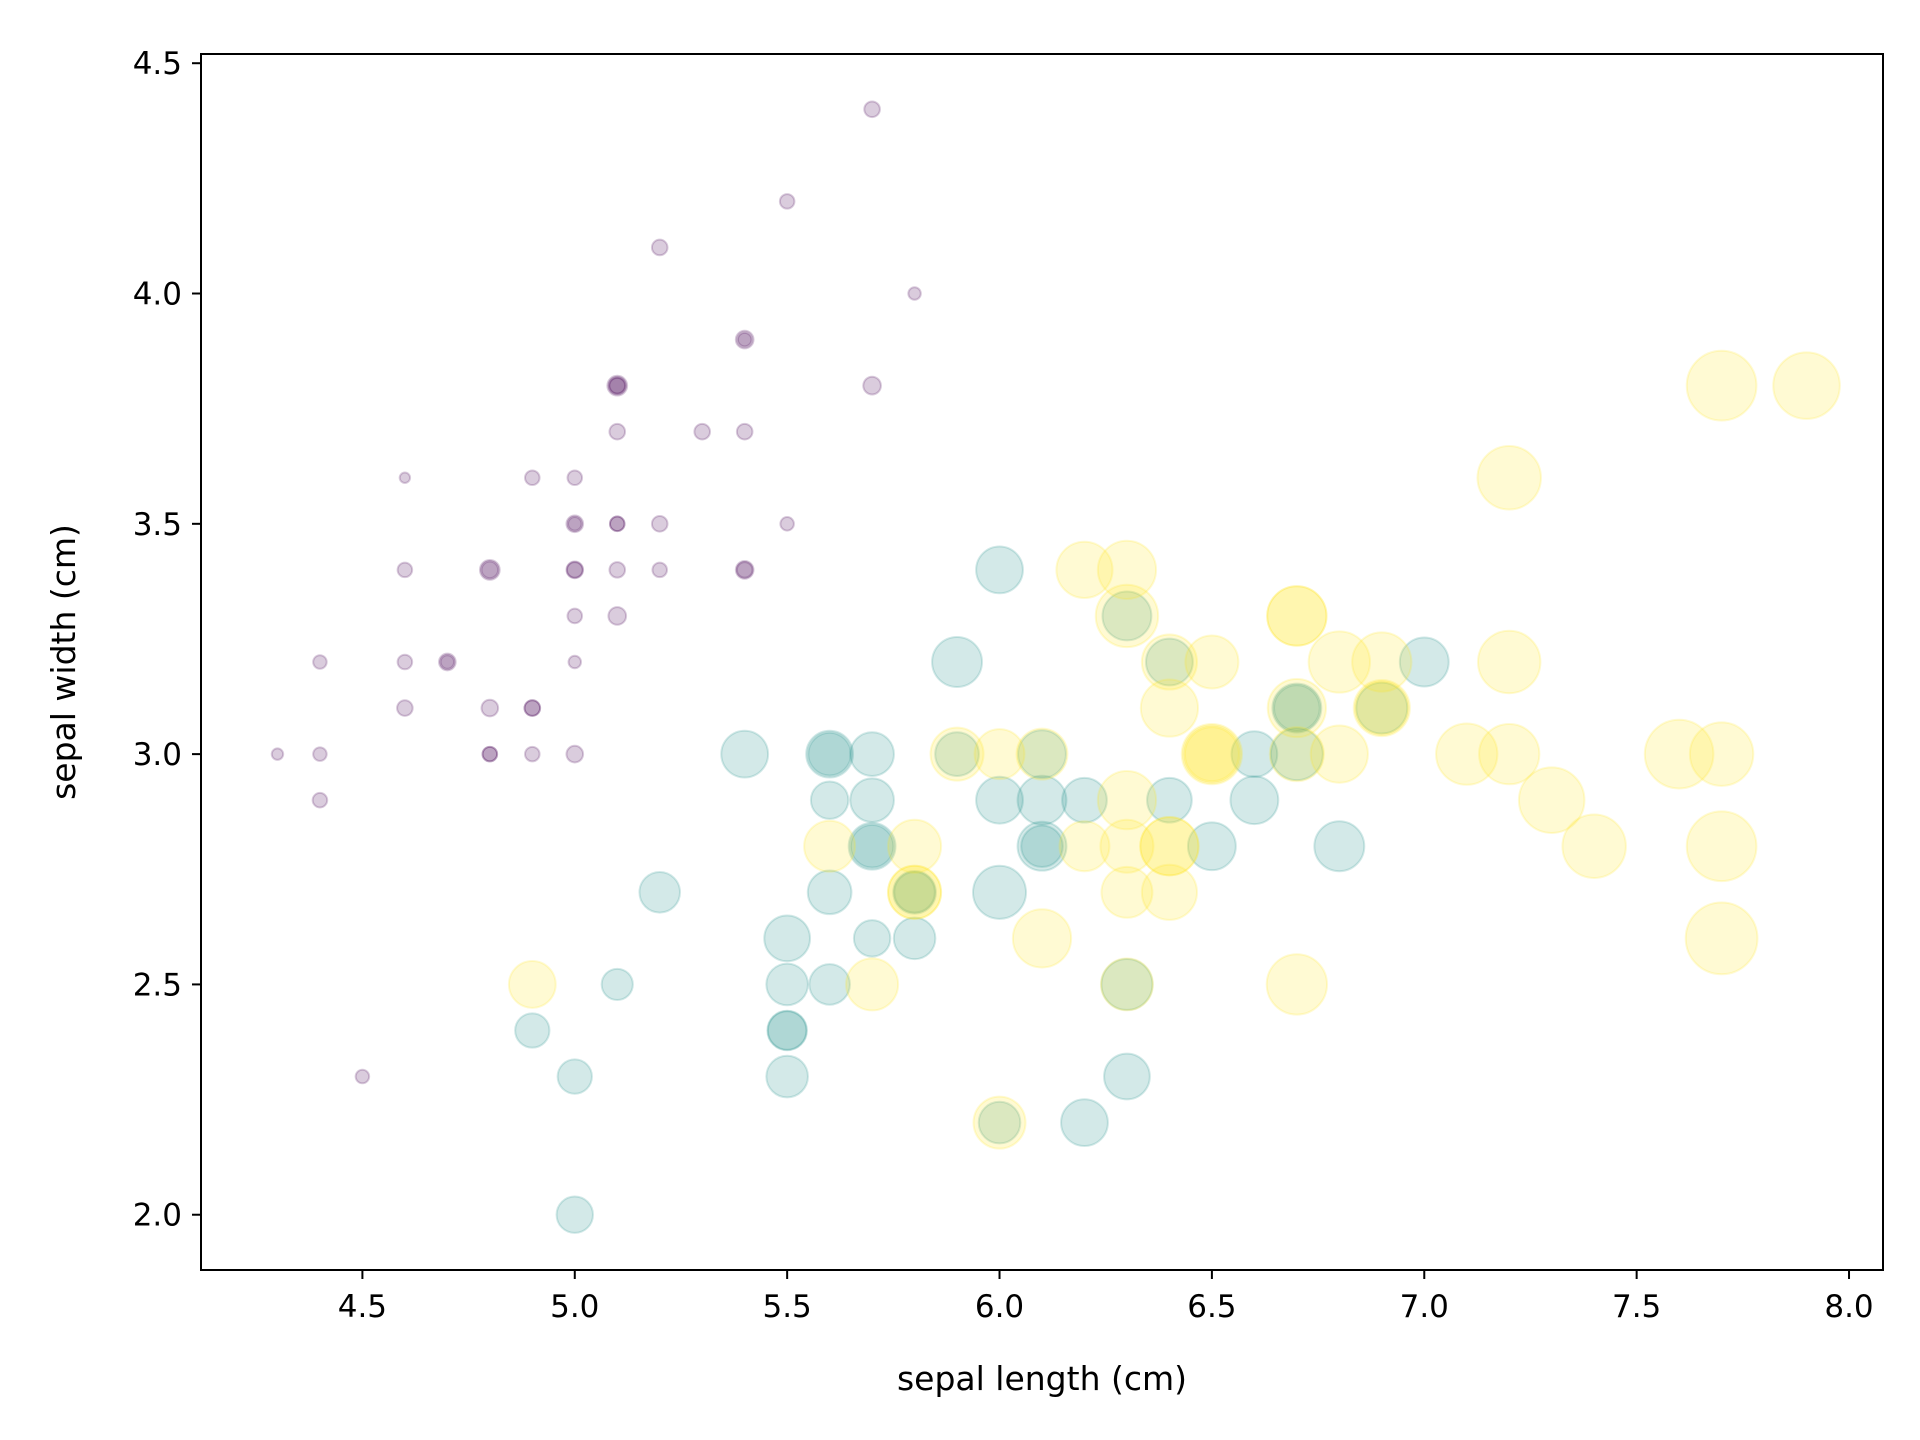 The width and height of the screenshot is (1920, 1440). Describe the element at coordinates (157, 985) in the screenshot. I see `y-tick-label: 2.5` at that location.